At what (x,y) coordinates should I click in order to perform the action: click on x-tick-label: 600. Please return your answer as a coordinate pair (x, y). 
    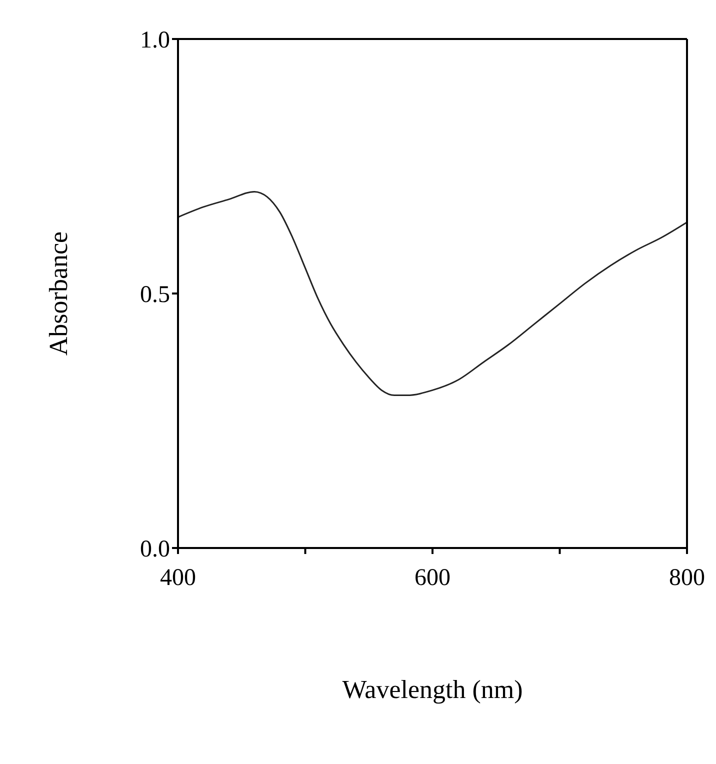
    Looking at the image, I should click on (432, 578).